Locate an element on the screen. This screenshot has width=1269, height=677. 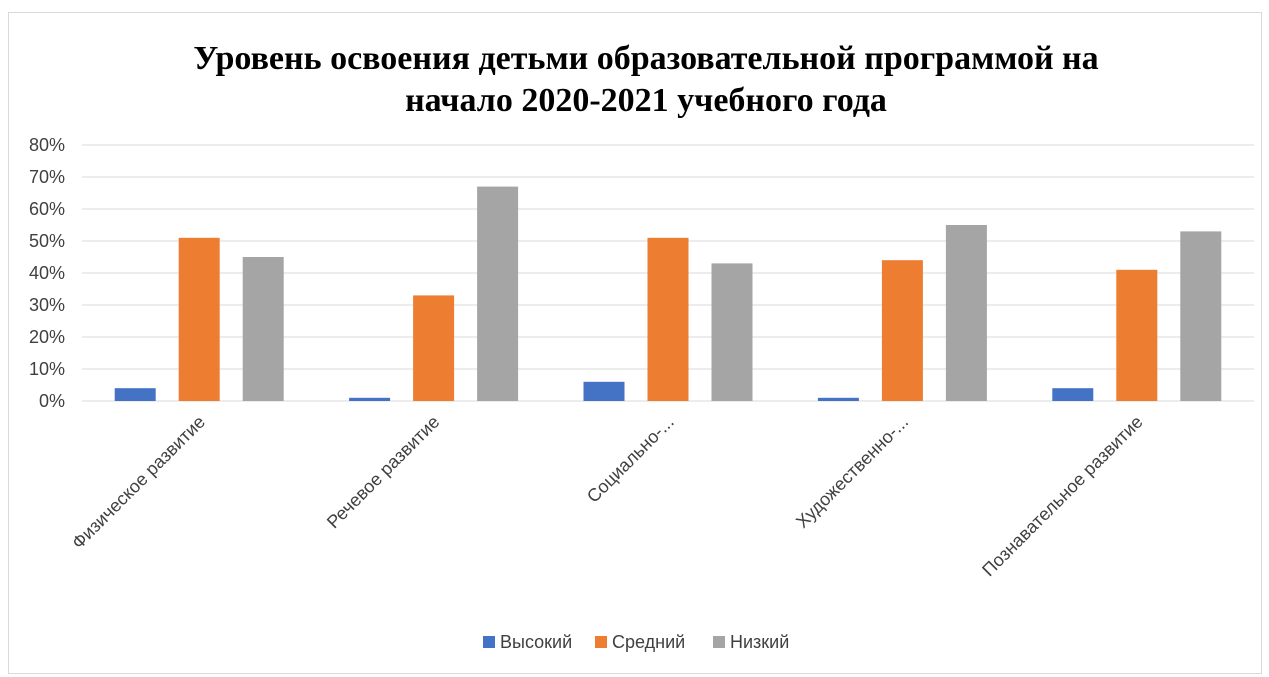
x-category-label: Физическое развитие is located at coordinates (138, 482).